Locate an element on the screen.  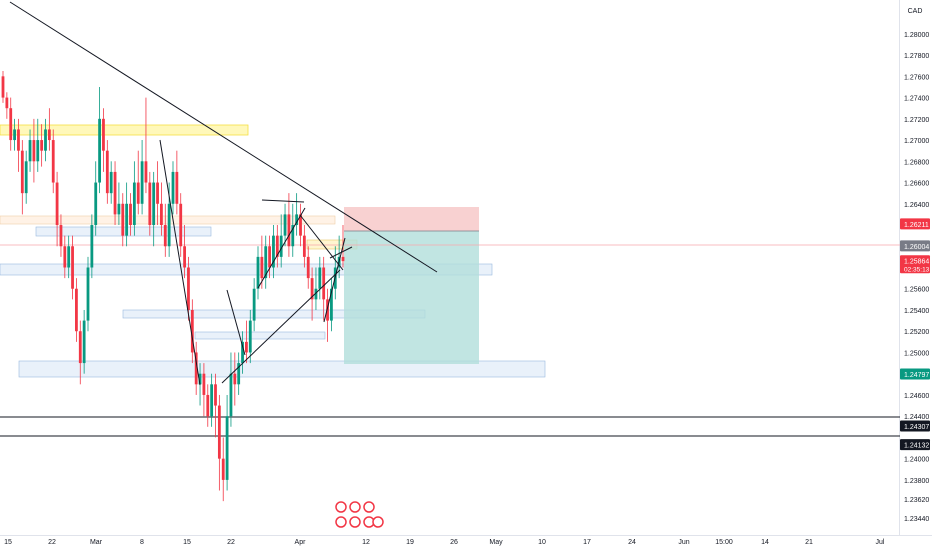
price-tick-label: 1.27000 is located at coordinates (916, 141).